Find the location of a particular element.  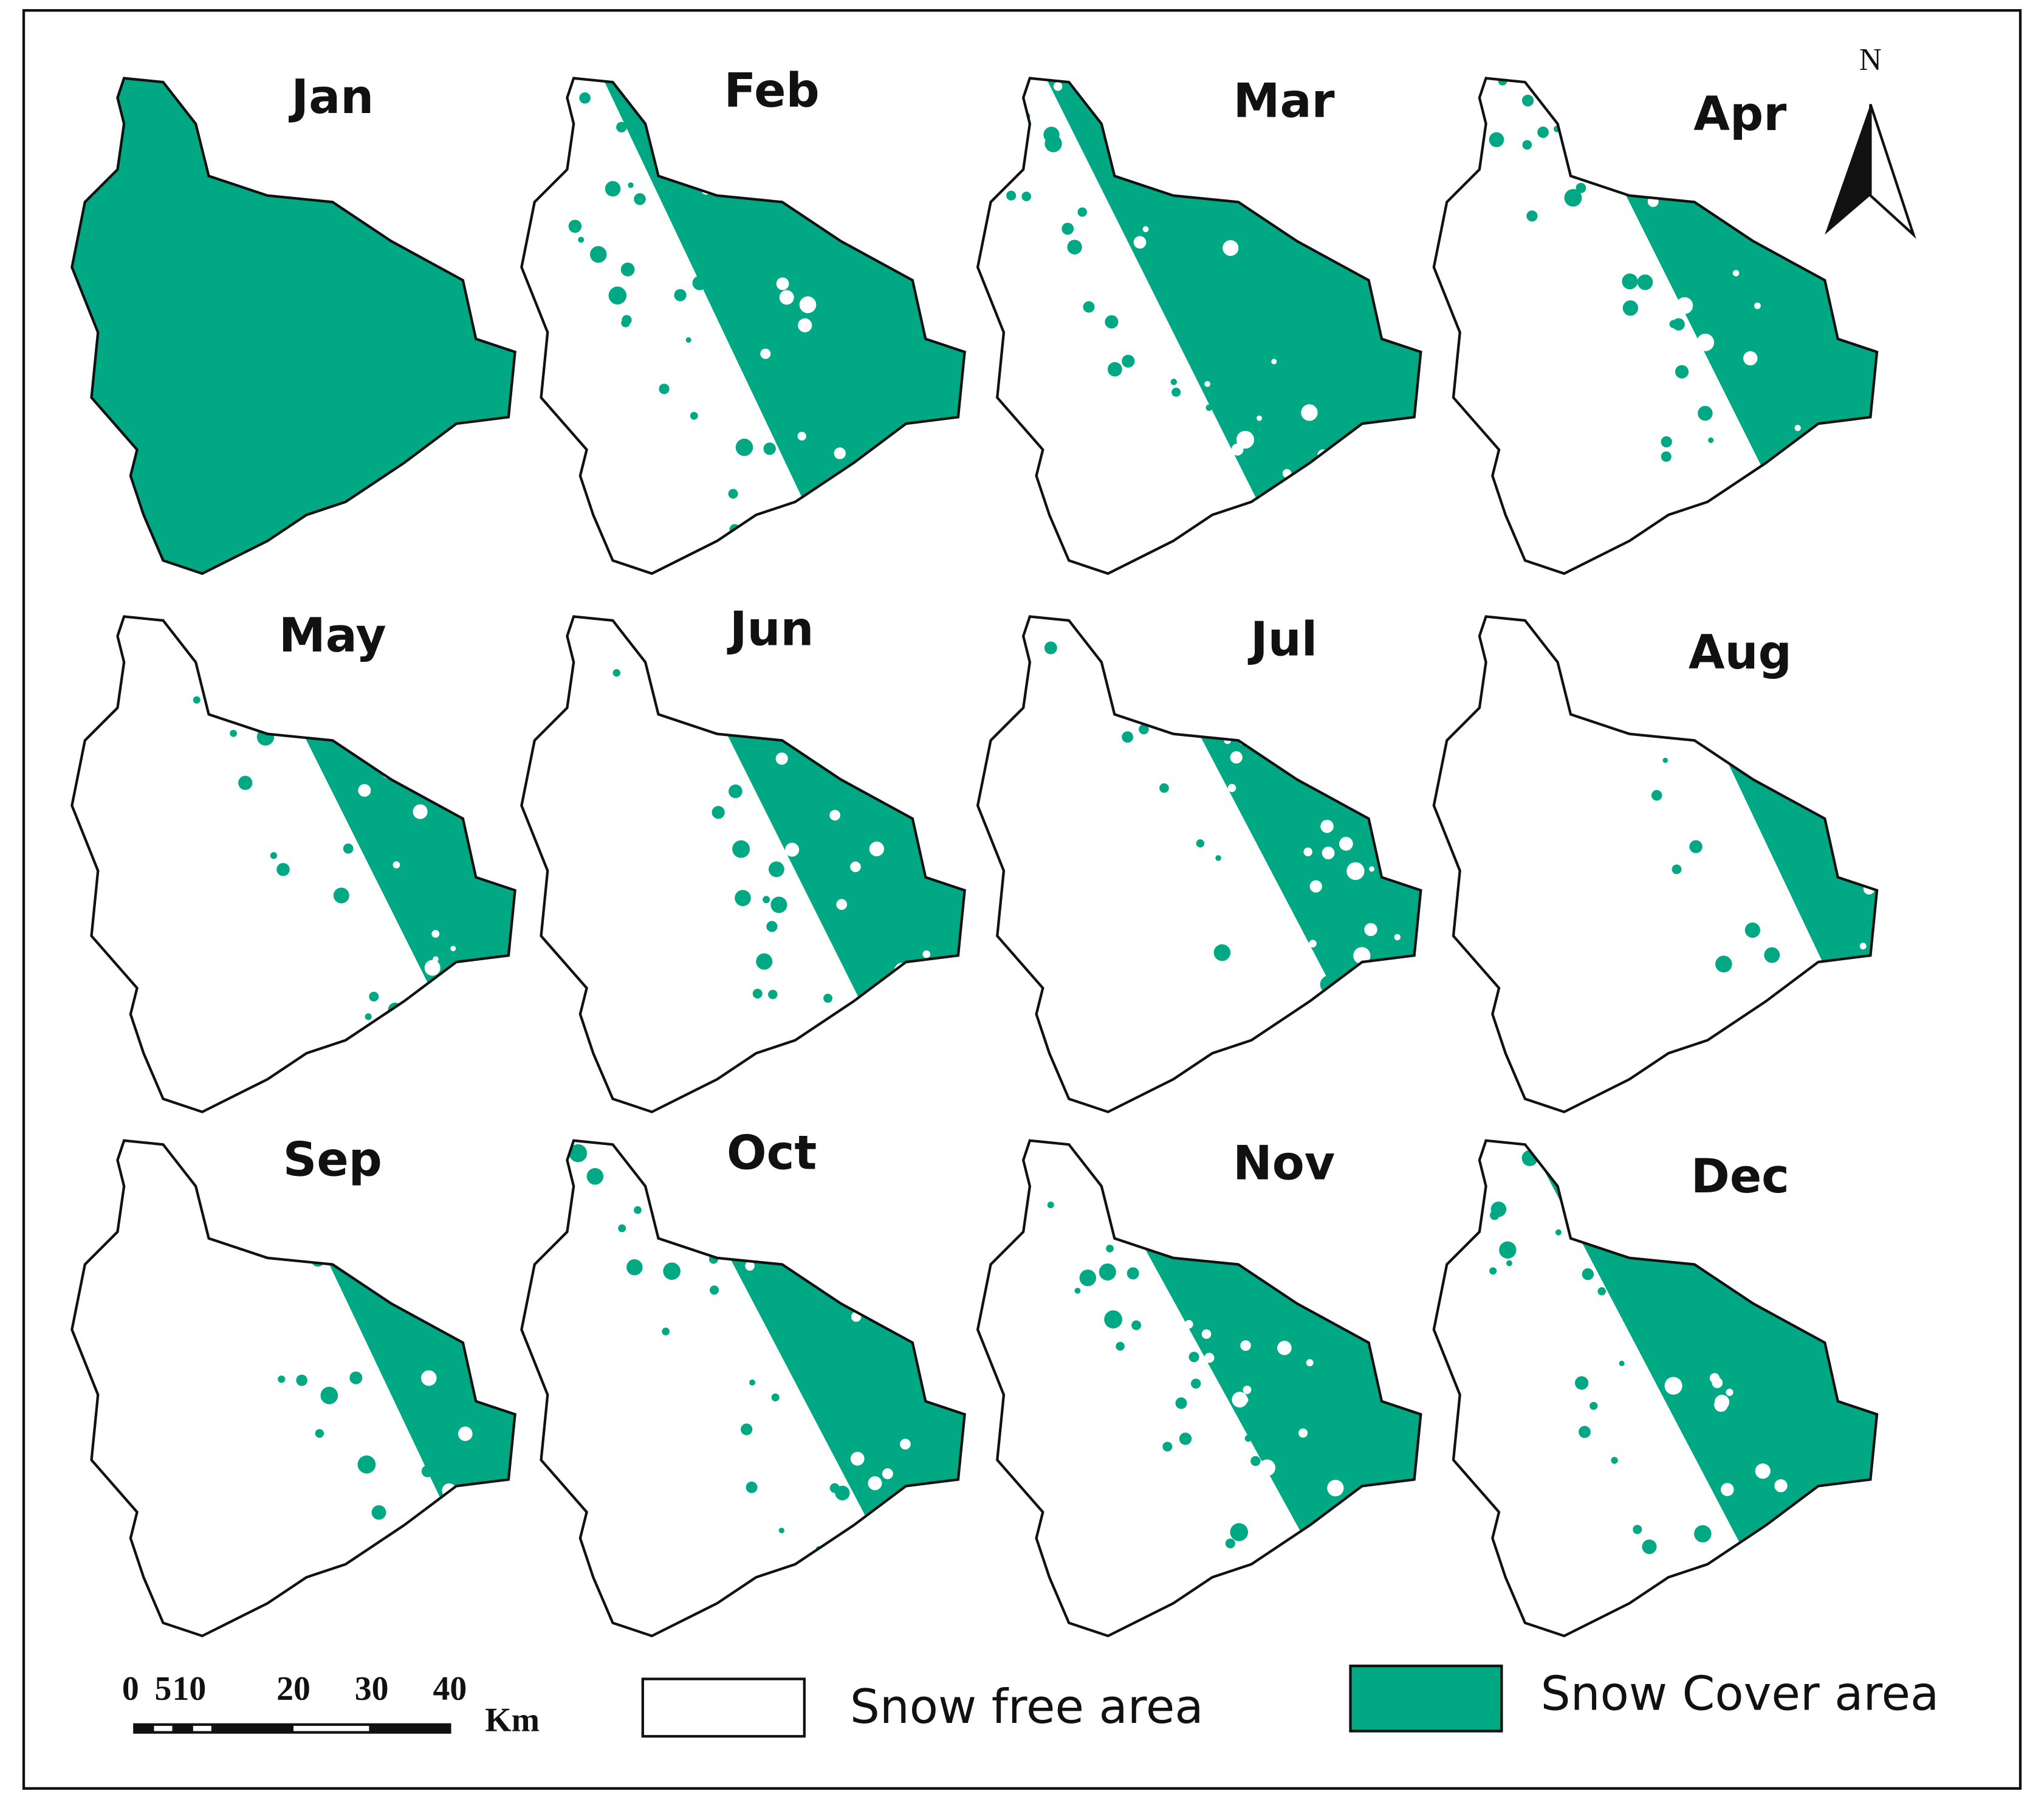

month-label: Oct is located at coordinates (772, 1153).